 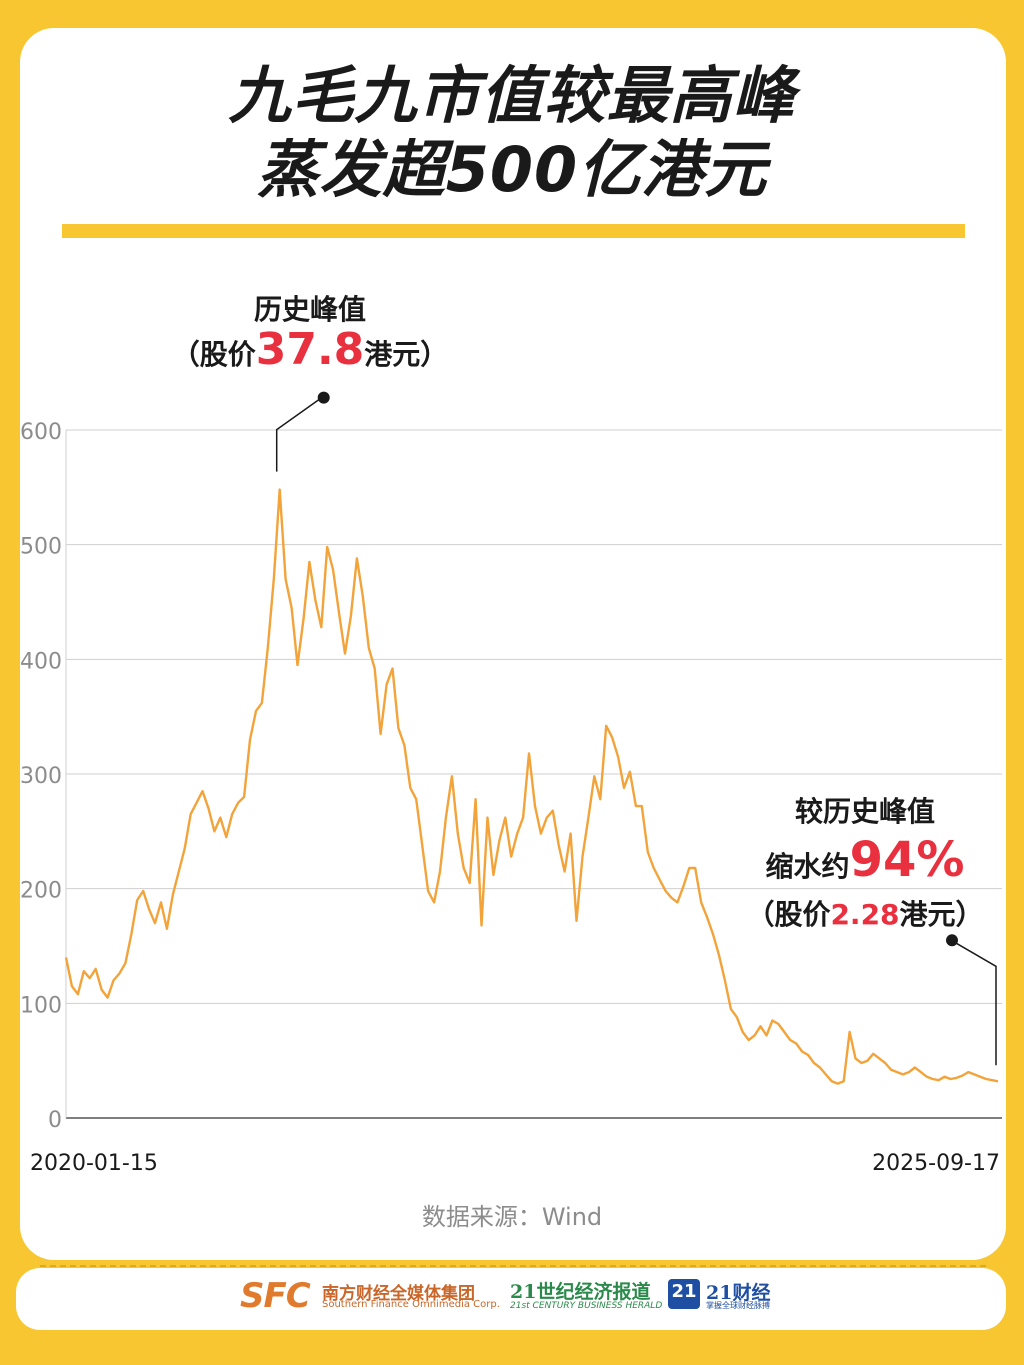 I want to click on shrink-prefix: 缩水约, so click(x=807, y=866).